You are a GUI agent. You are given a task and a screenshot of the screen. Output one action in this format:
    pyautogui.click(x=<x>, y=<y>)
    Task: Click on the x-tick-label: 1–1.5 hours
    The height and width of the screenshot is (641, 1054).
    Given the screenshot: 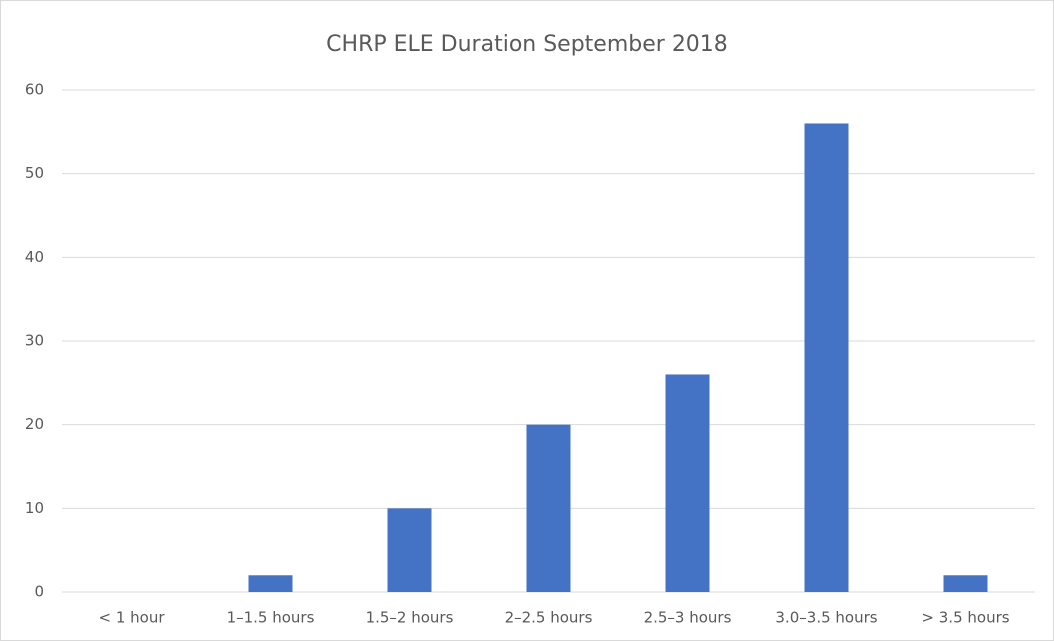 What is the action you would take?
    pyautogui.click(x=271, y=618)
    